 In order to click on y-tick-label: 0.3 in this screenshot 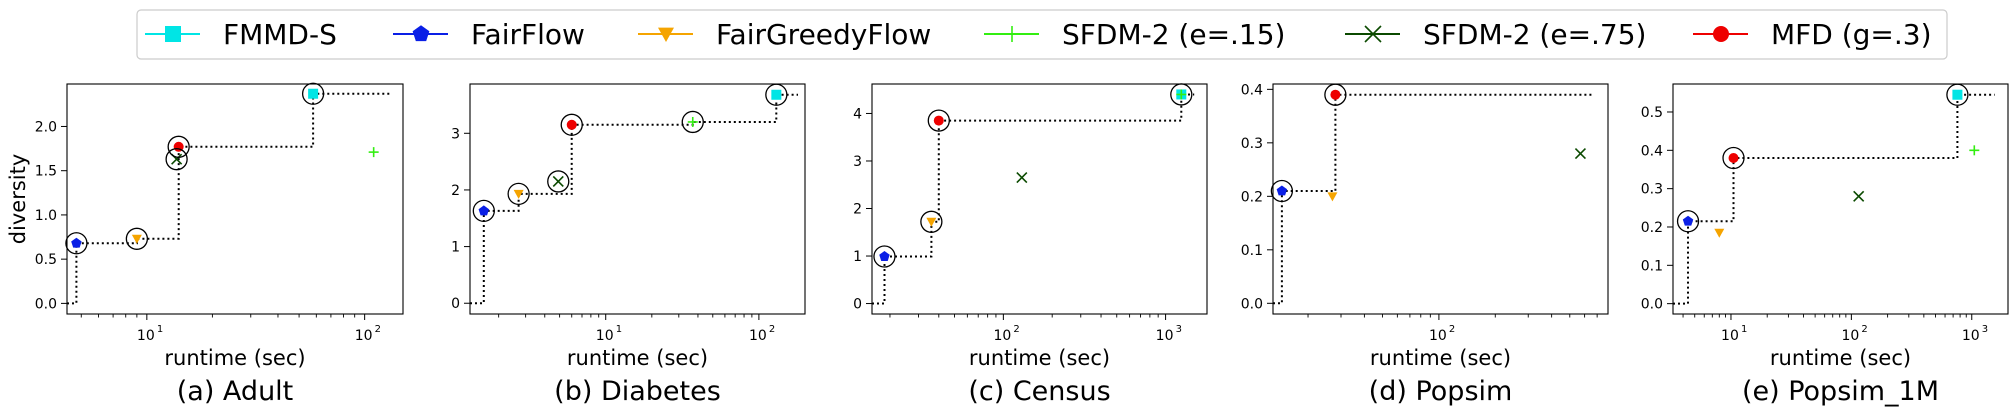, I will do `click(1652, 190)`.